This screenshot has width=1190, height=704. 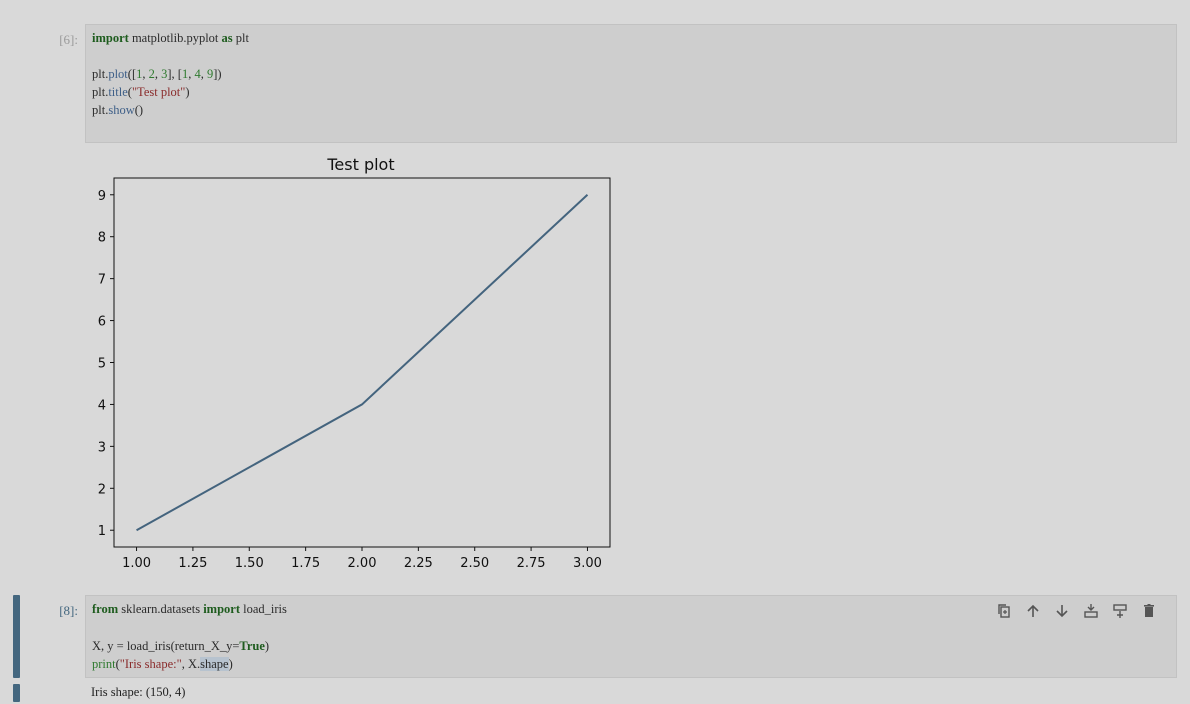 I want to click on code-text: ]), so click(x=217, y=74).